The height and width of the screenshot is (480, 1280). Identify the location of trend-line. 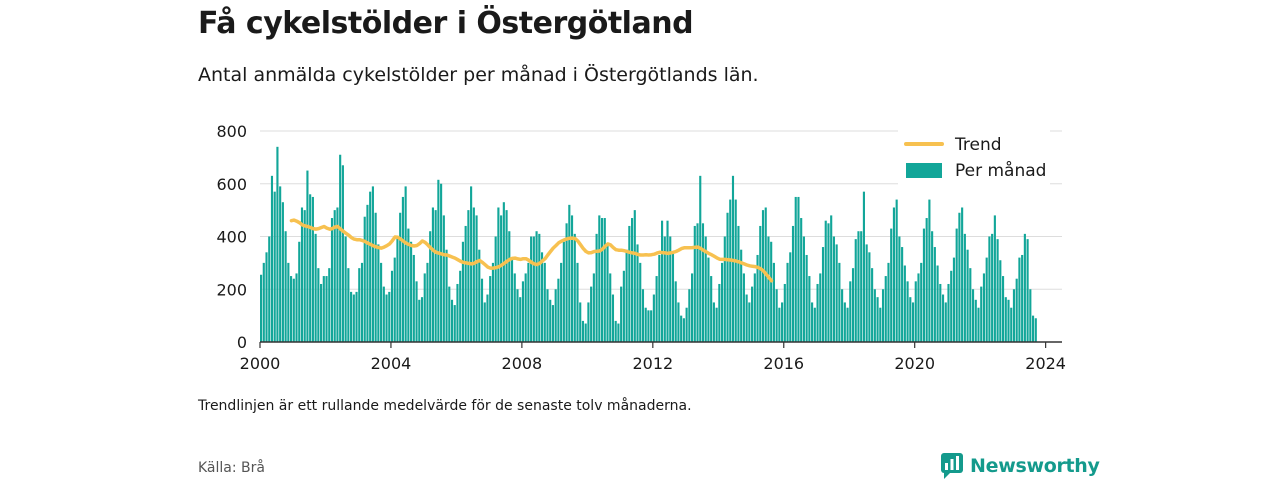
(531, 250).